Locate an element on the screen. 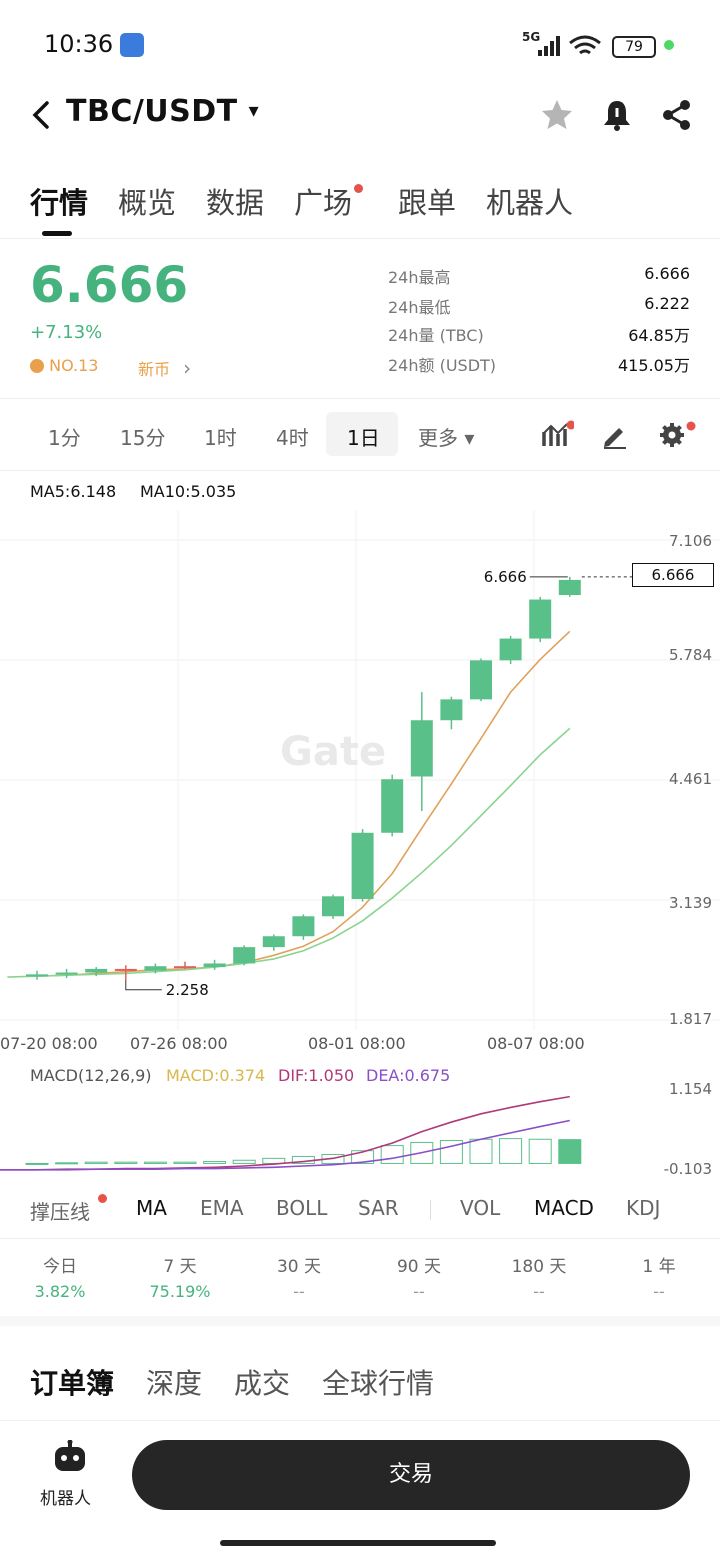 The height and width of the screenshot is (1559, 720). macd-y-tick: -0.103 is located at coordinates (687, 1169).